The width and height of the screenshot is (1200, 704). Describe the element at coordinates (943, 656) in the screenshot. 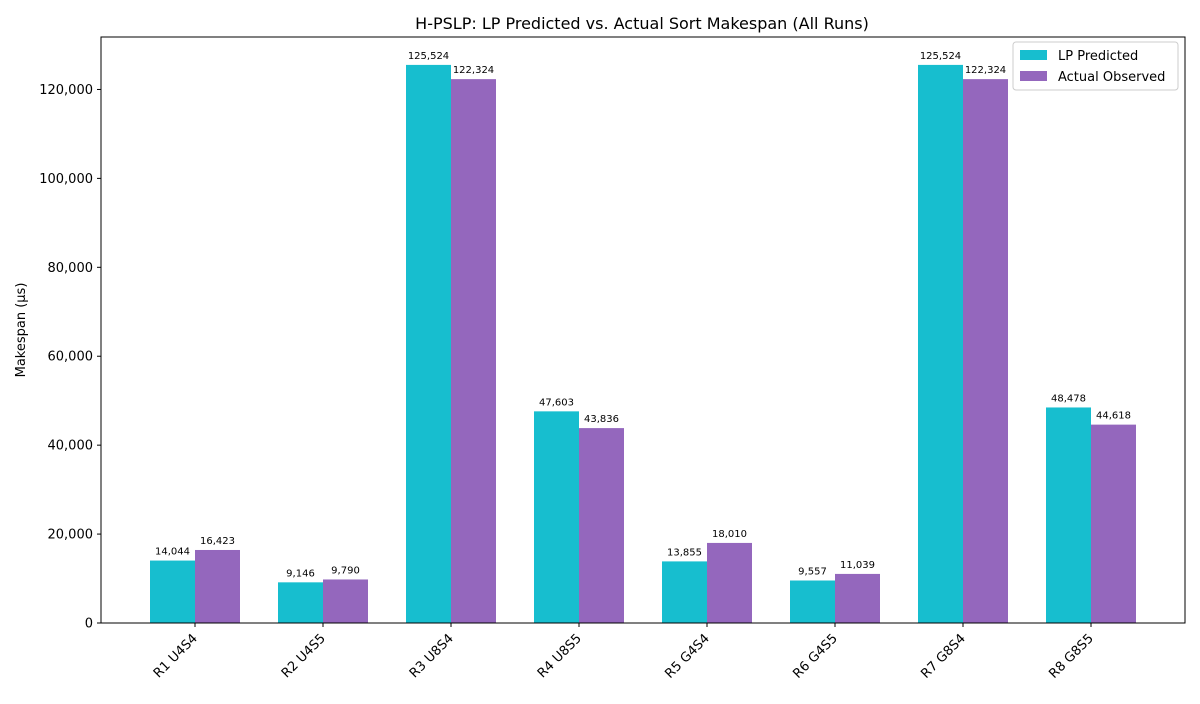

I see `x-tick-label: R7 G8S4` at that location.